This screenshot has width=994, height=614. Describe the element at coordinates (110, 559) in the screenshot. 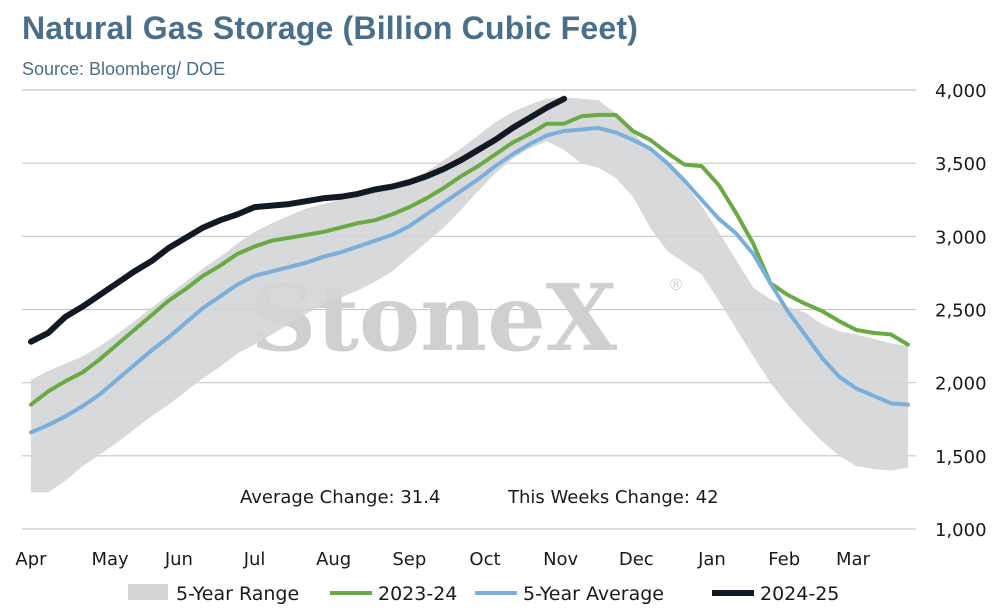

I see `x-tick-label: May` at that location.